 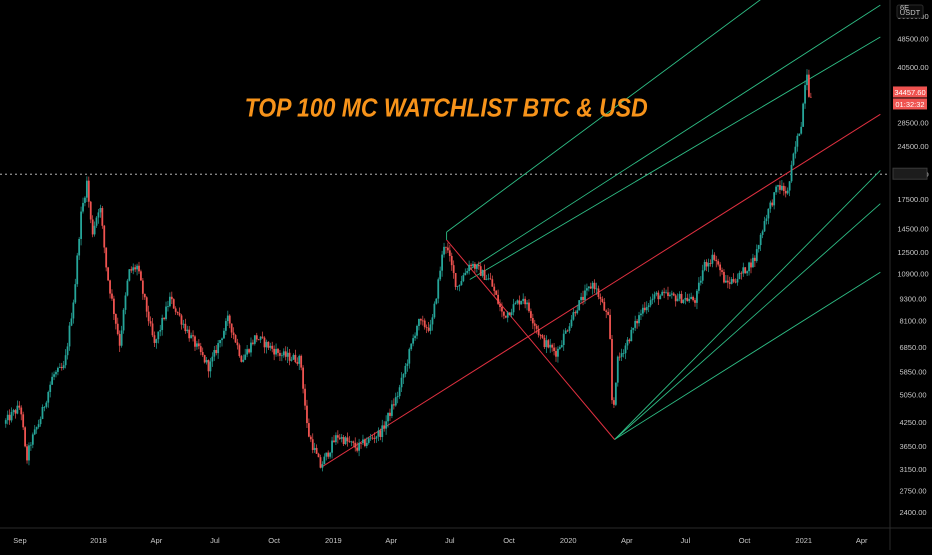 I want to click on y-tick-label: 12500.00, so click(x=912, y=252).